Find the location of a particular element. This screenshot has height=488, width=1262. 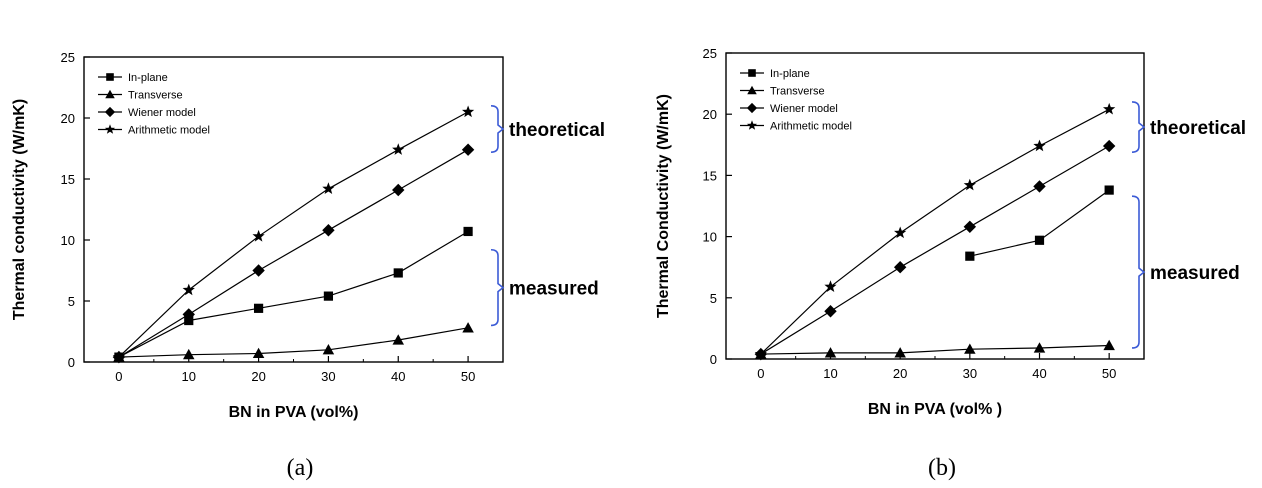

y-tick-label: 15 is located at coordinates (710, 175).